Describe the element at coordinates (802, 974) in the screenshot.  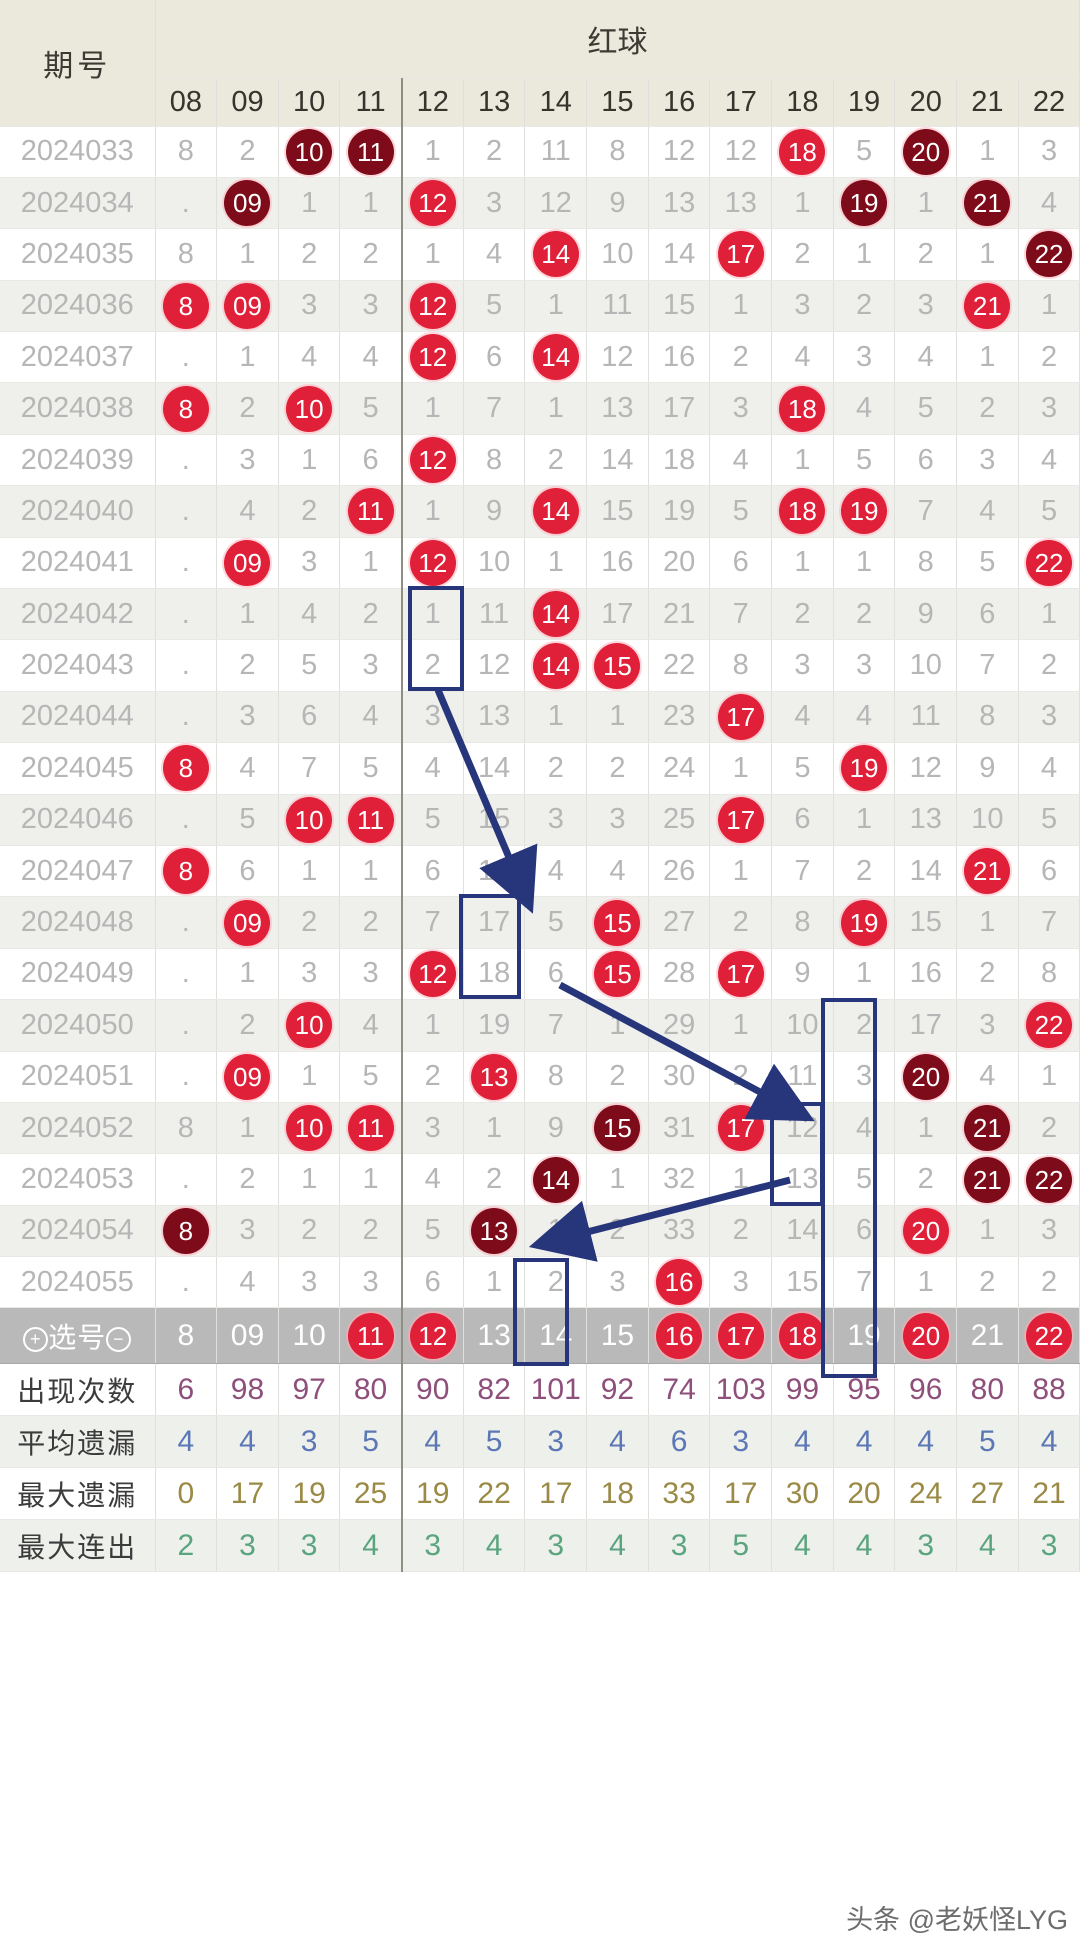
I see `miss-cell: 9` at that location.